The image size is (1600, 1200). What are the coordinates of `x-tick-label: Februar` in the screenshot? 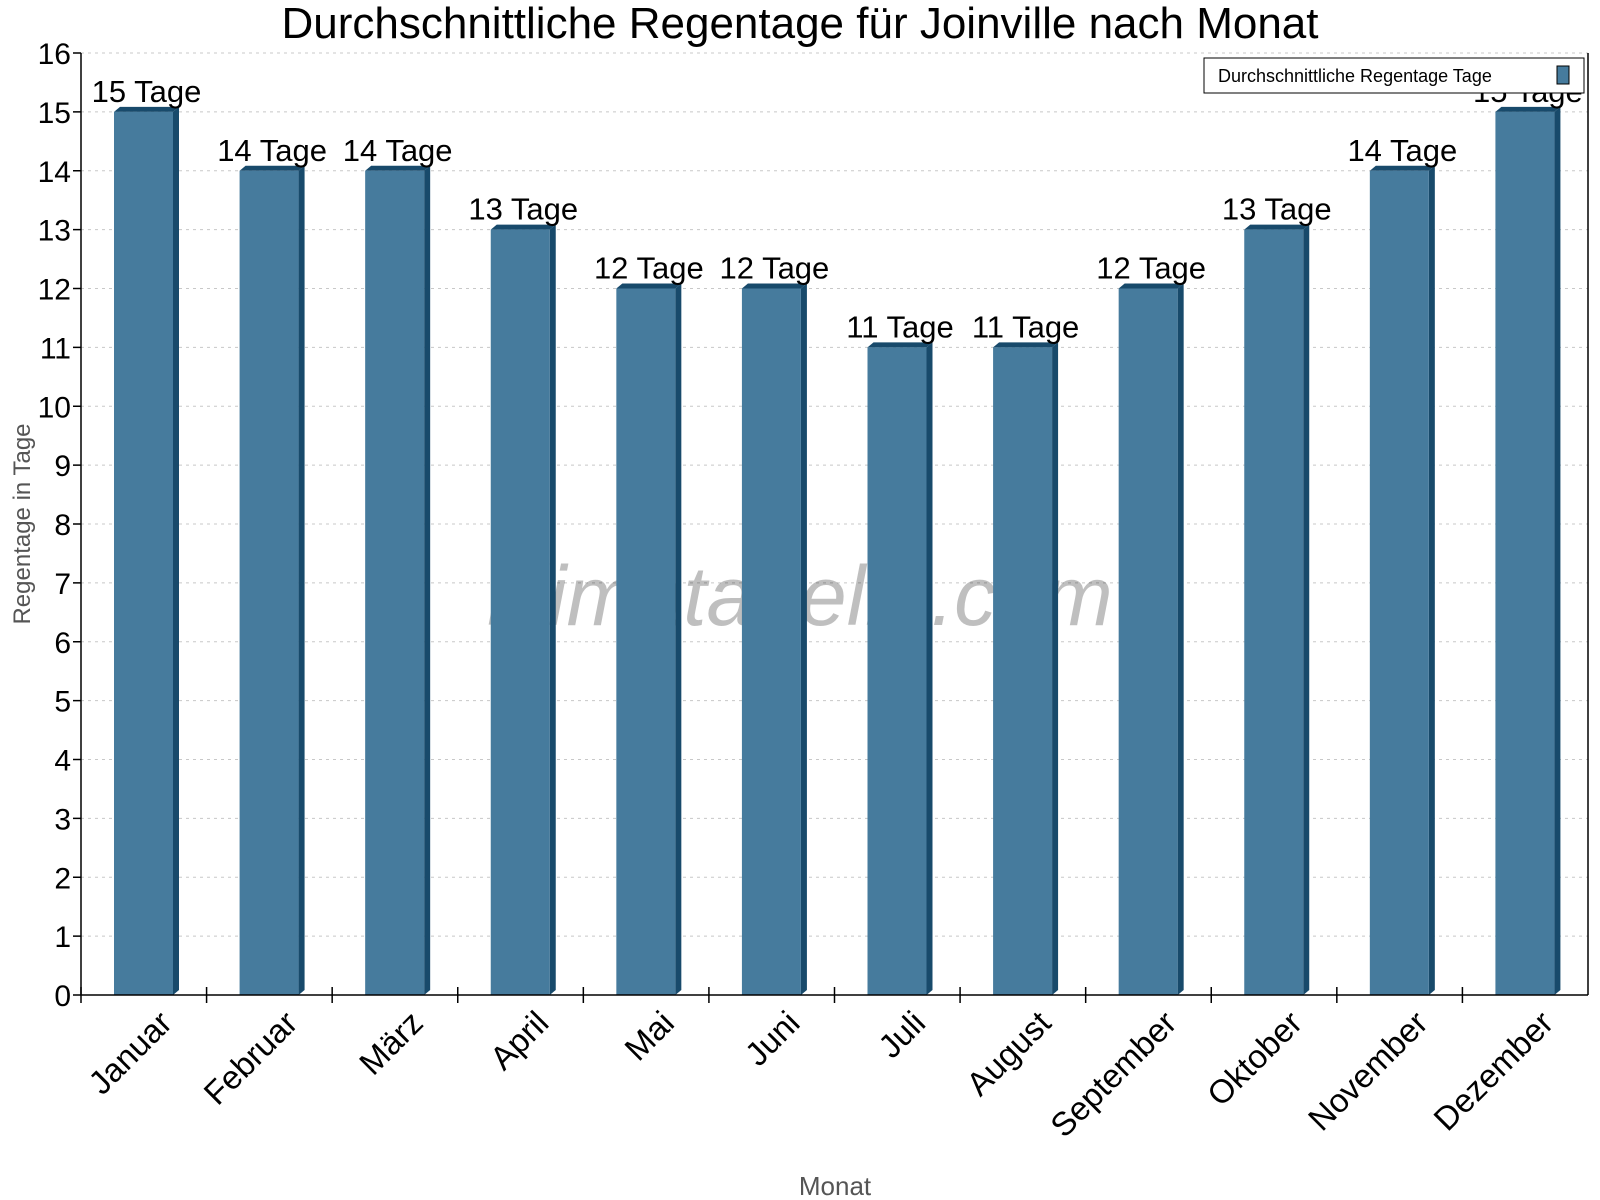 It's located at (250, 1058).